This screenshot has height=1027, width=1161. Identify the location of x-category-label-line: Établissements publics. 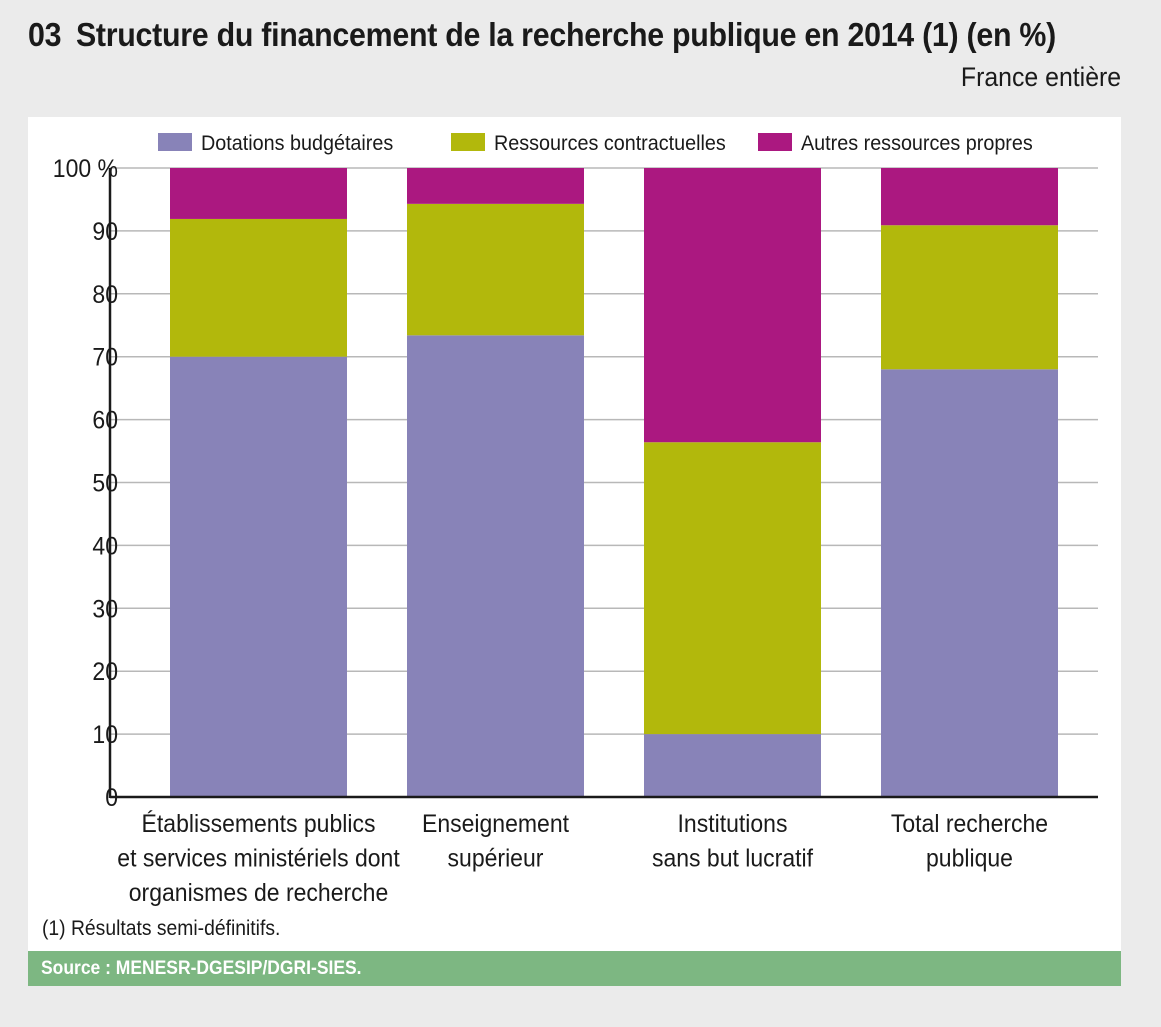
(259, 824).